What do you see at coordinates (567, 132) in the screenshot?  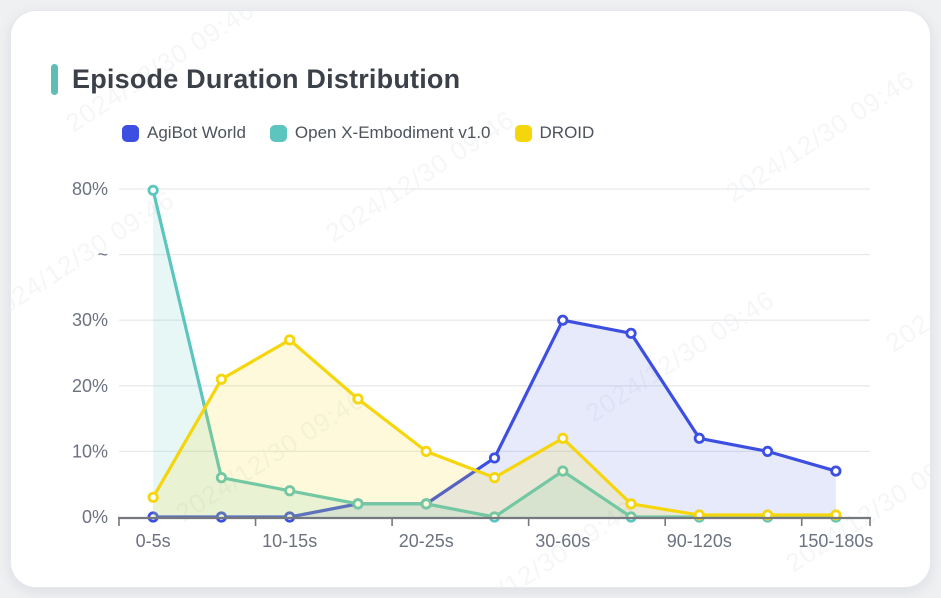 I see `legend-label: DROID` at bounding box center [567, 132].